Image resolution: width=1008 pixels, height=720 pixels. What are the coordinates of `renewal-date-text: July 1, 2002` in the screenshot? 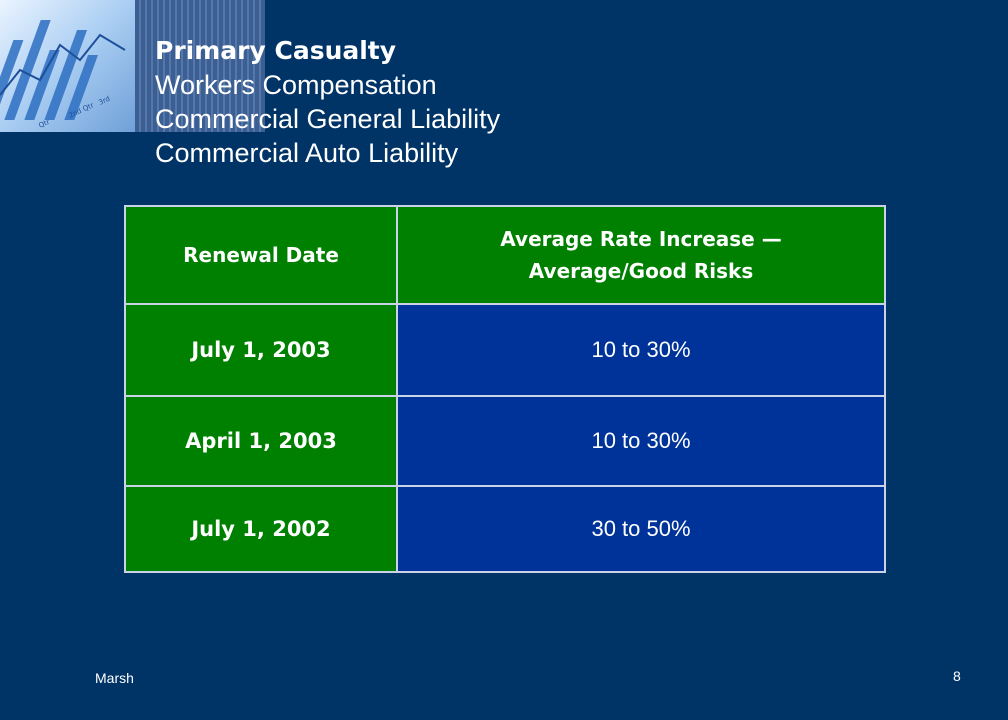 It's located at (261, 529).